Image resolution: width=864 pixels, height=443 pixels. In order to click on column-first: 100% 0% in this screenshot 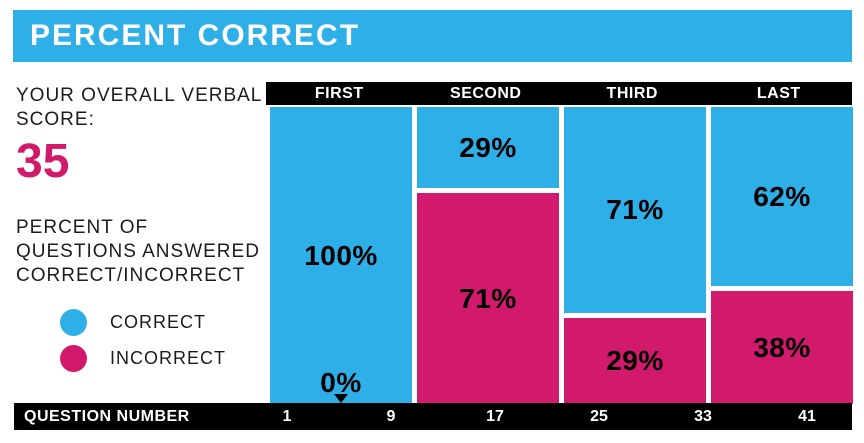, I will do `click(341, 255)`.